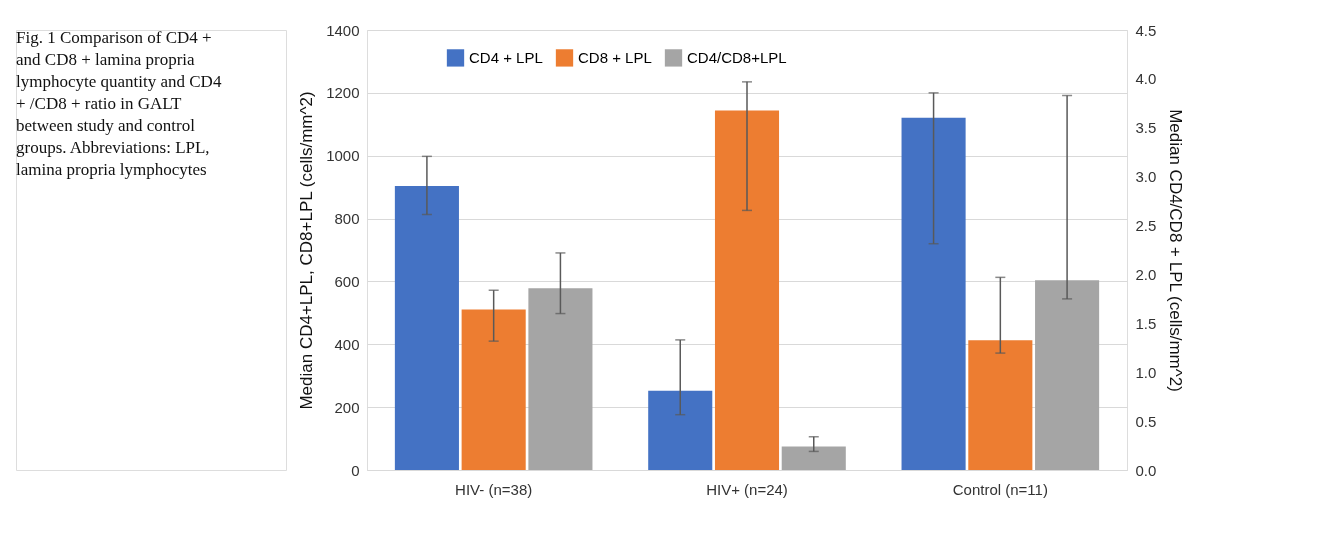  Describe the element at coordinates (343, 93) in the screenshot. I see `y-tick-label: 1200` at that location.